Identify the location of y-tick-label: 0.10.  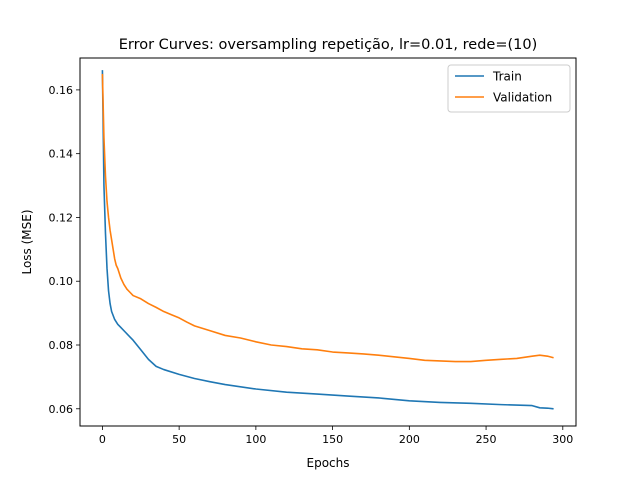
(61, 281).